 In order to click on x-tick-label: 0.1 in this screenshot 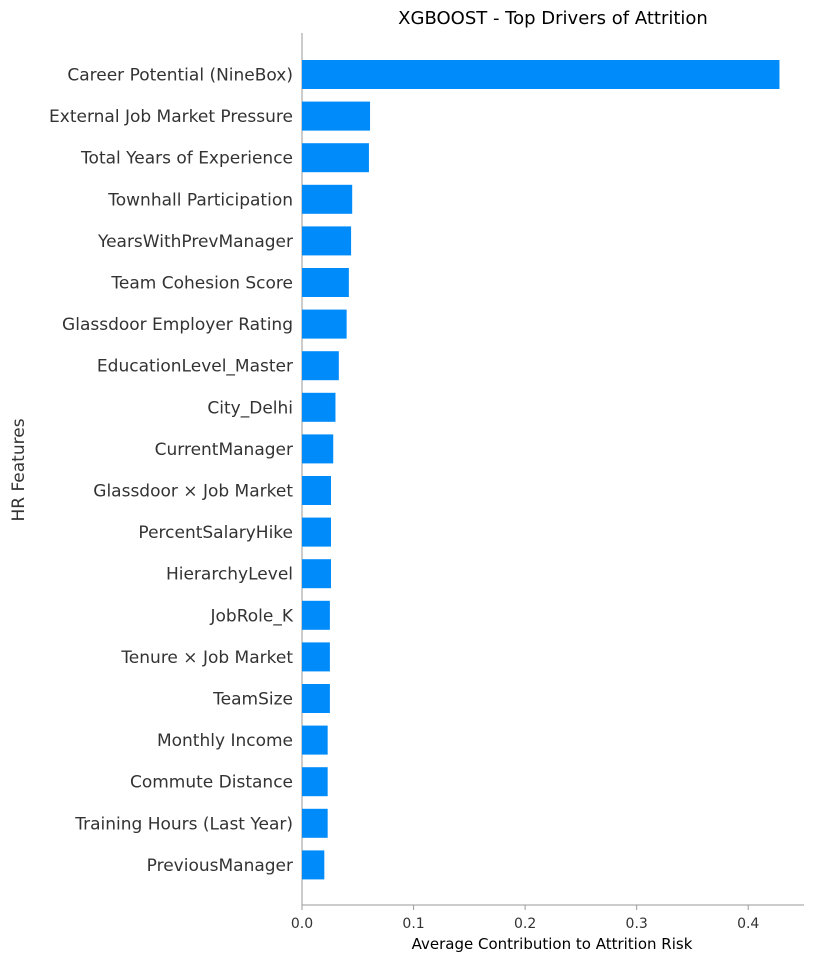, I will do `click(413, 924)`.